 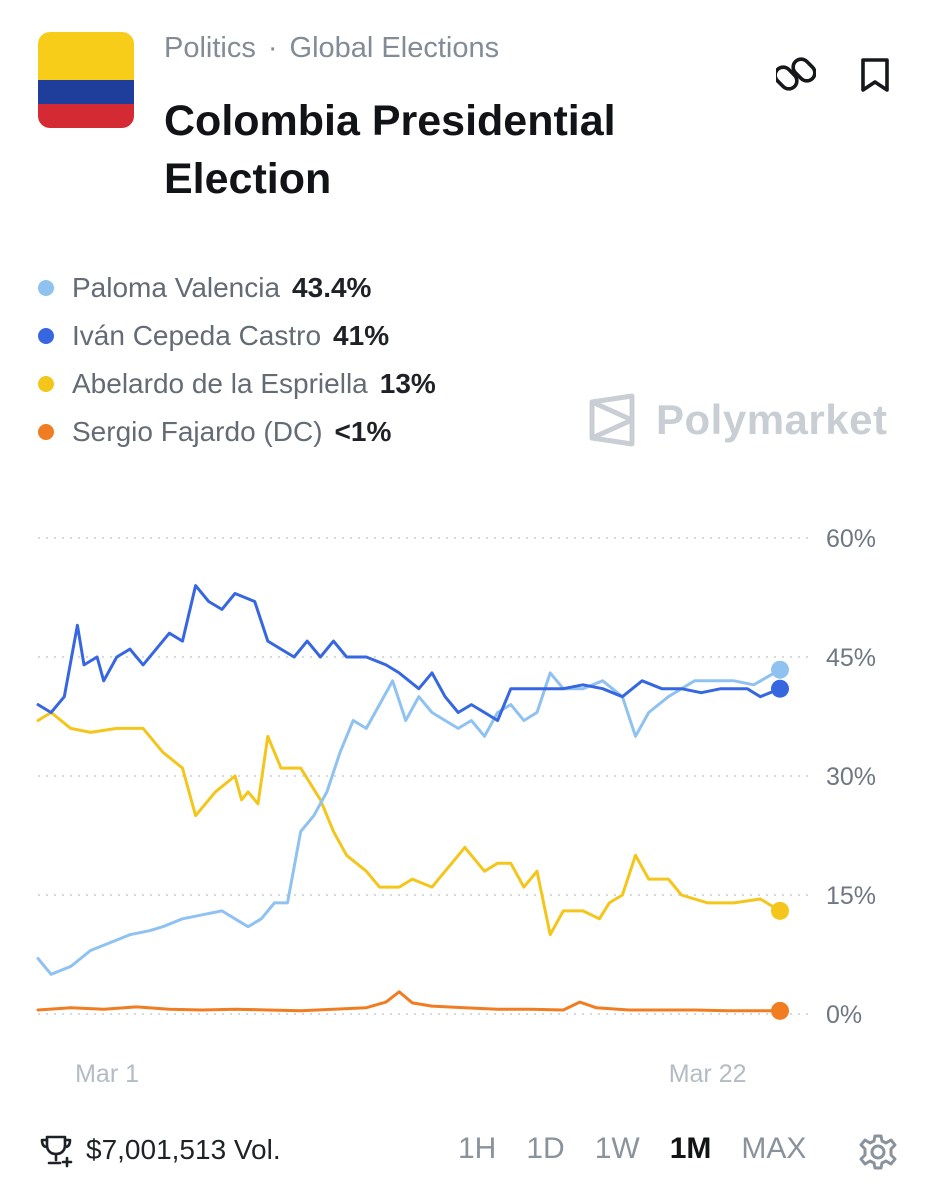 What do you see at coordinates (86, 56) in the screenshot?
I see `flag-stripe-yellow` at bounding box center [86, 56].